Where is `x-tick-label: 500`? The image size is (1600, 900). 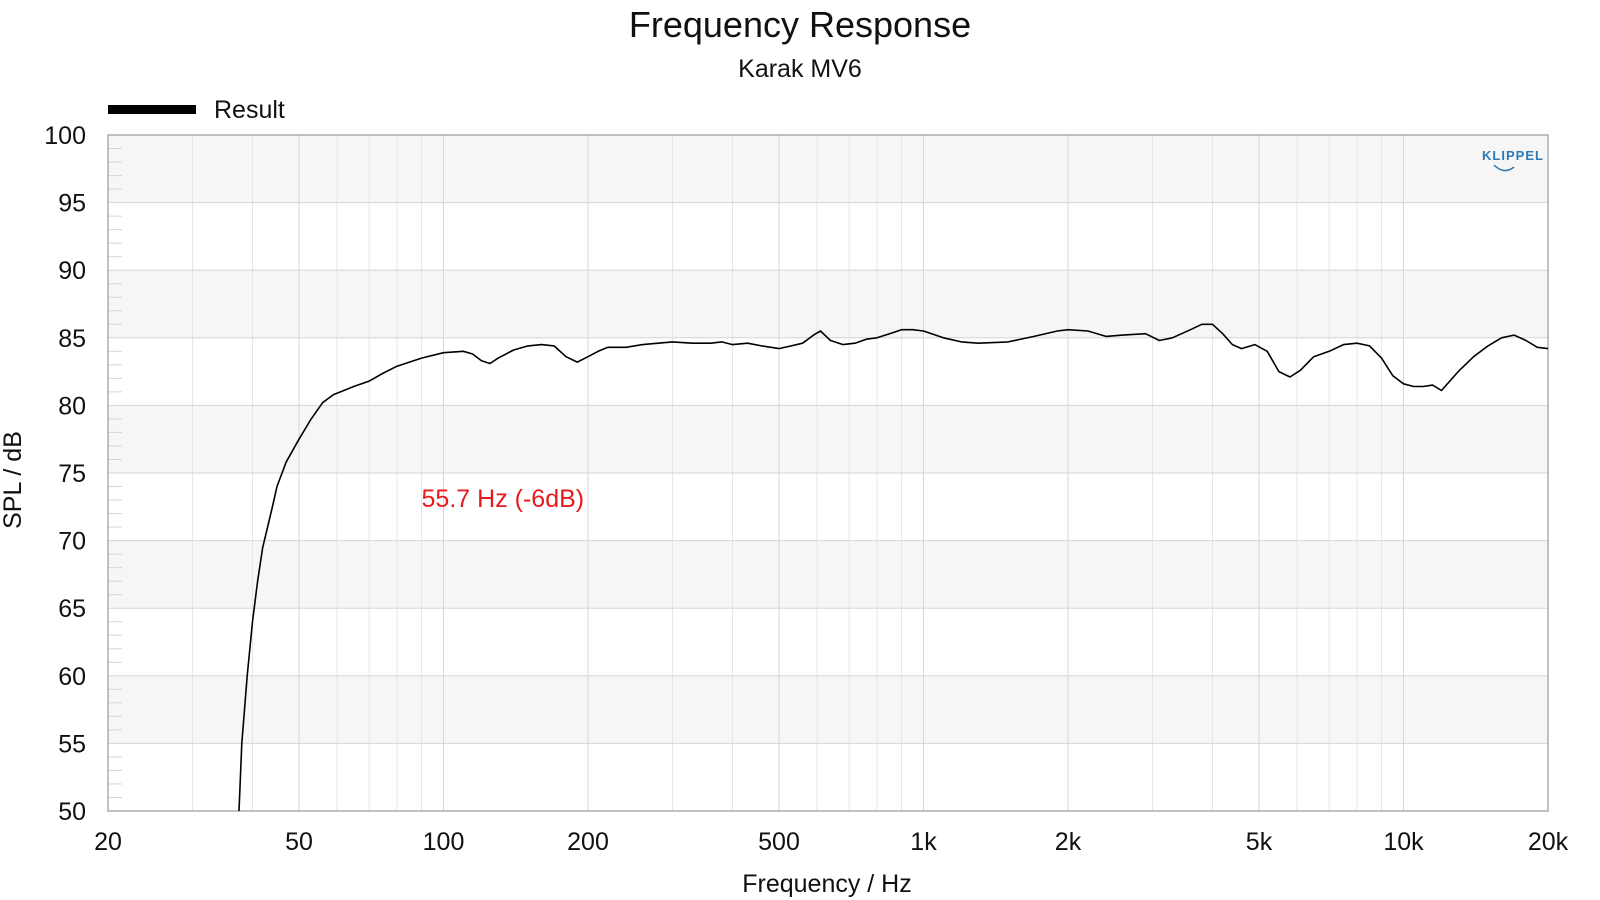 x-tick-label: 500 is located at coordinates (779, 842).